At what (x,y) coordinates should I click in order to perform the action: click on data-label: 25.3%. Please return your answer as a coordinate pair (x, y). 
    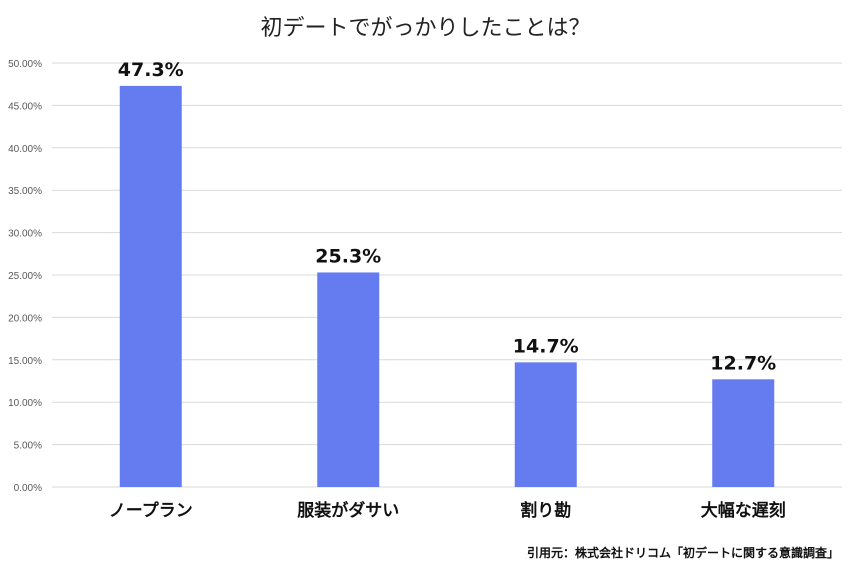
    Looking at the image, I should click on (348, 256).